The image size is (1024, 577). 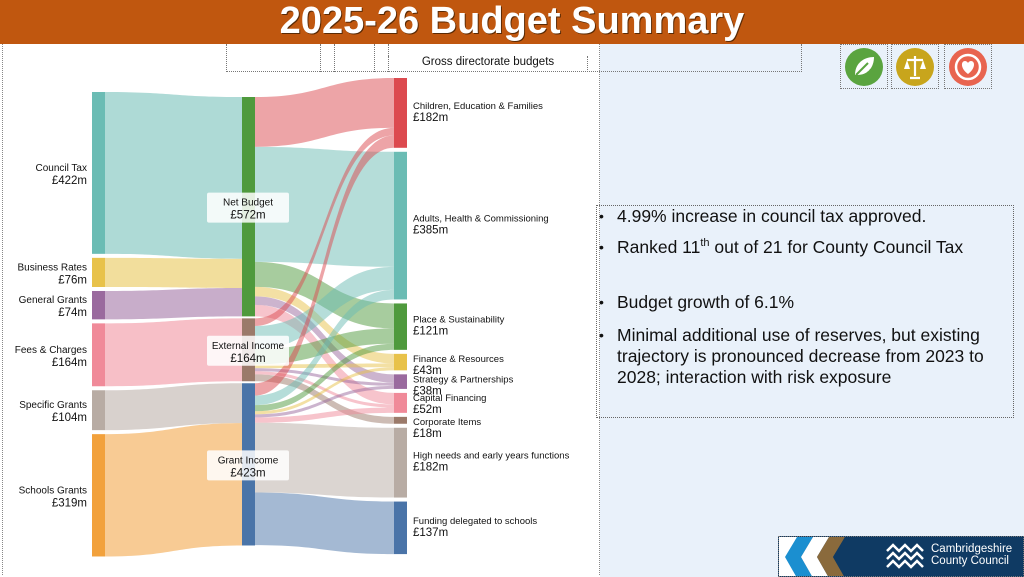 I want to click on source-node-business-rates, so click(x=98, y=272).